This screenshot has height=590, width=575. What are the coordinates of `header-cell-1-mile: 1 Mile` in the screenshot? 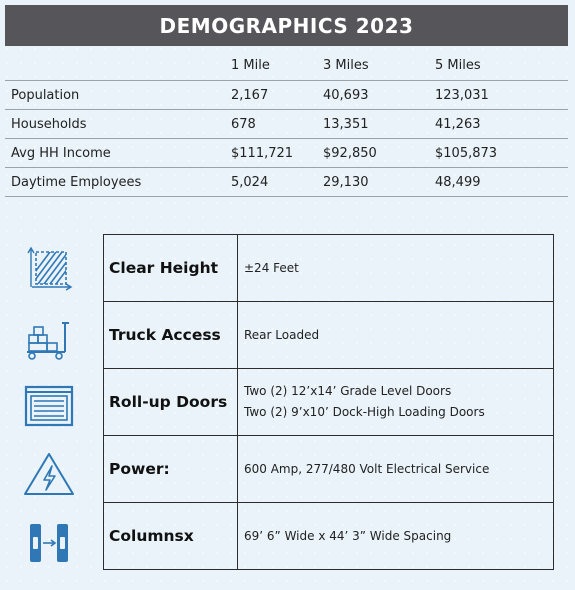 It's located at (271, 65).